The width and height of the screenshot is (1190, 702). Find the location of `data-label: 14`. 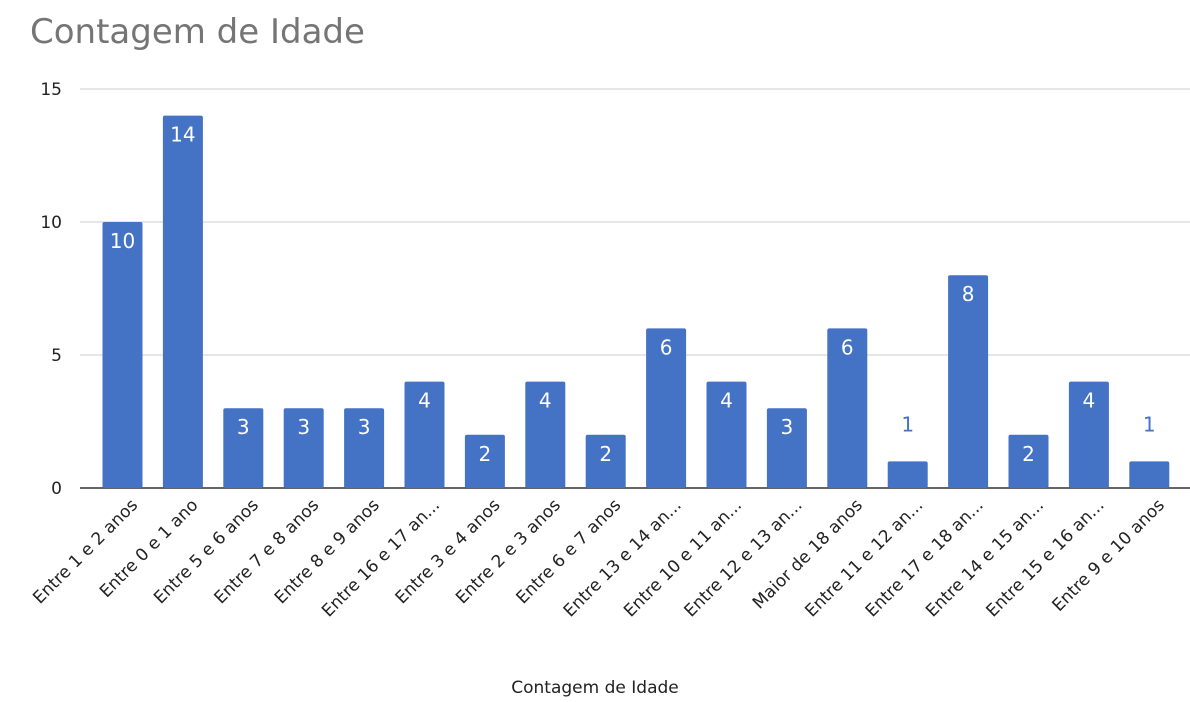

data-label: 14 is located at coordinates (182, 135).